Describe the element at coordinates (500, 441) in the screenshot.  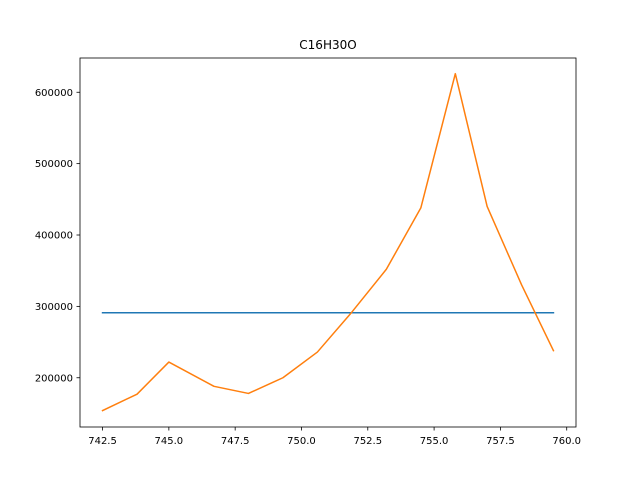
I see `x-tick-label: 757.5` at that location.